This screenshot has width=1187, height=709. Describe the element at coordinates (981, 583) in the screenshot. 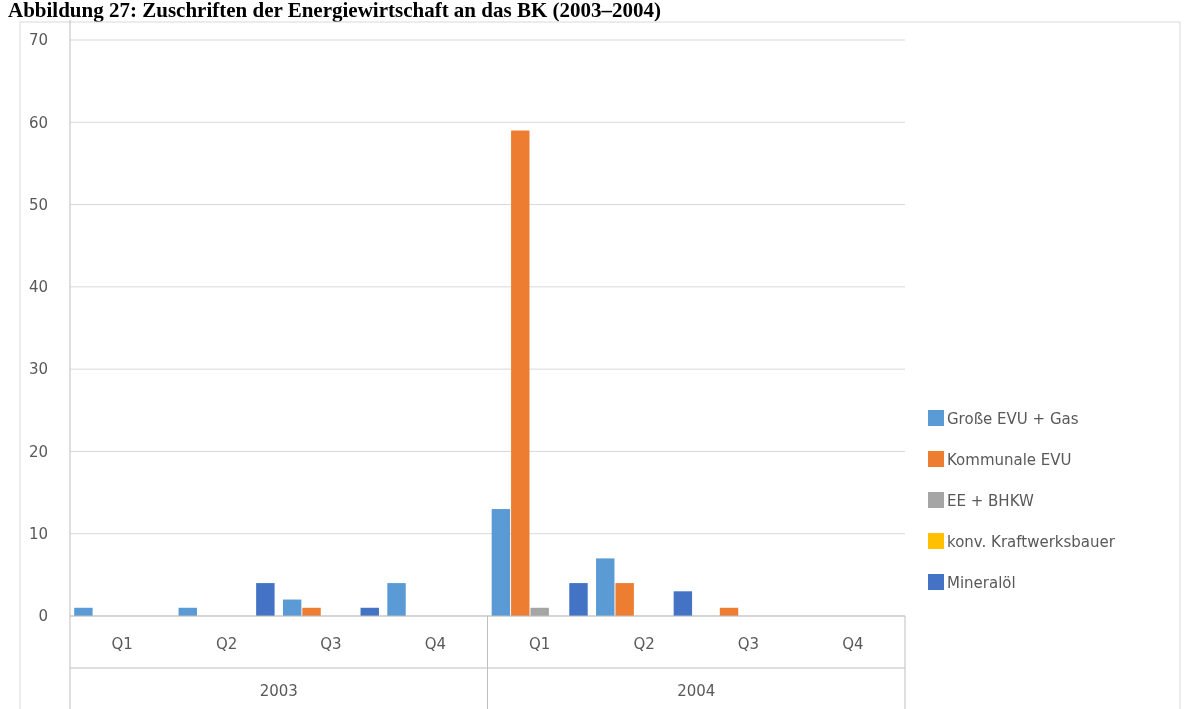

I see `legend-label: Mineralöl` at that location.